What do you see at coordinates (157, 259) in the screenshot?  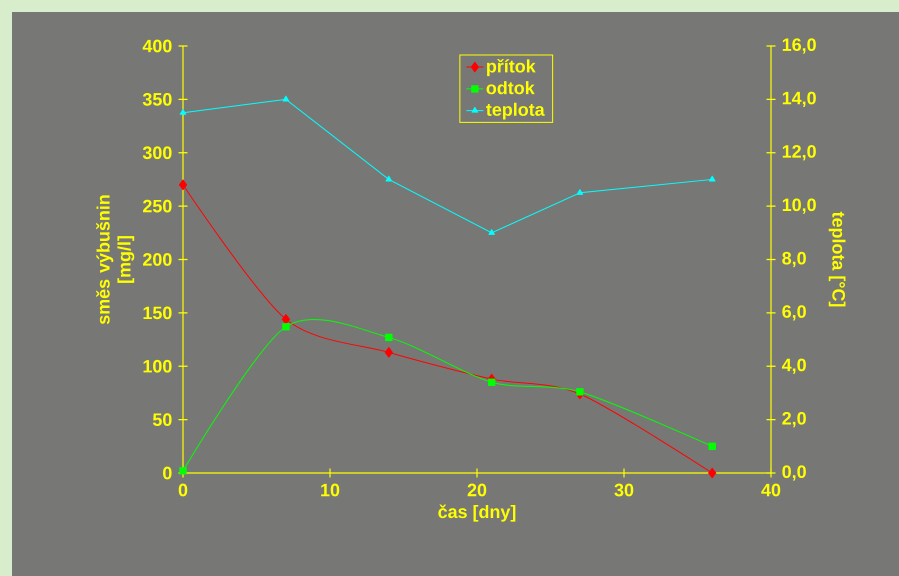 I see `y-tick-label: 200` at bounding box center [157, 259].